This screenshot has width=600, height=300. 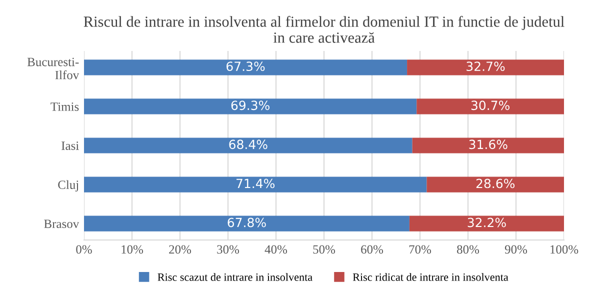 I want to click on data-label: 68.4%, so click(x=248, y=145).